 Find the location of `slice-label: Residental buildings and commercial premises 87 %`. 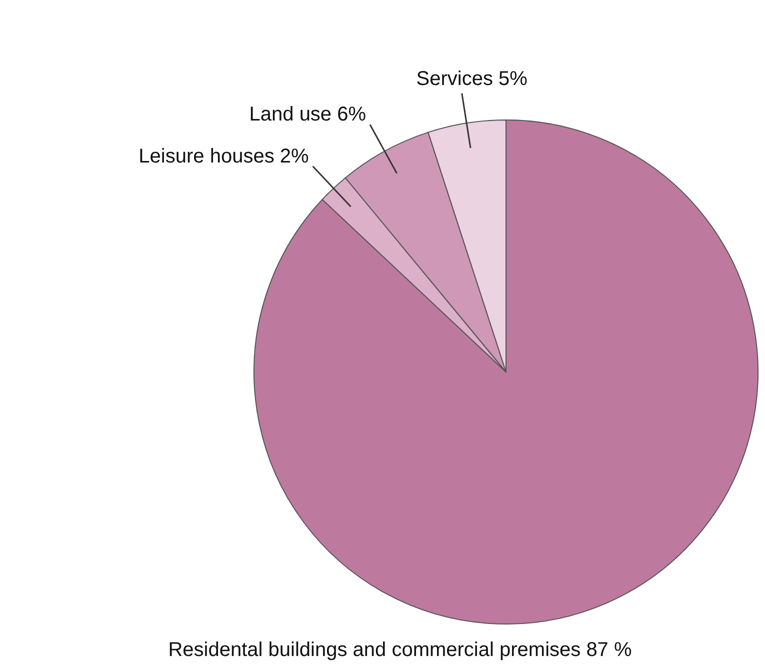

slice-label: Residental buildings and commercial premises 87 % is located at coordinates (400, 650).